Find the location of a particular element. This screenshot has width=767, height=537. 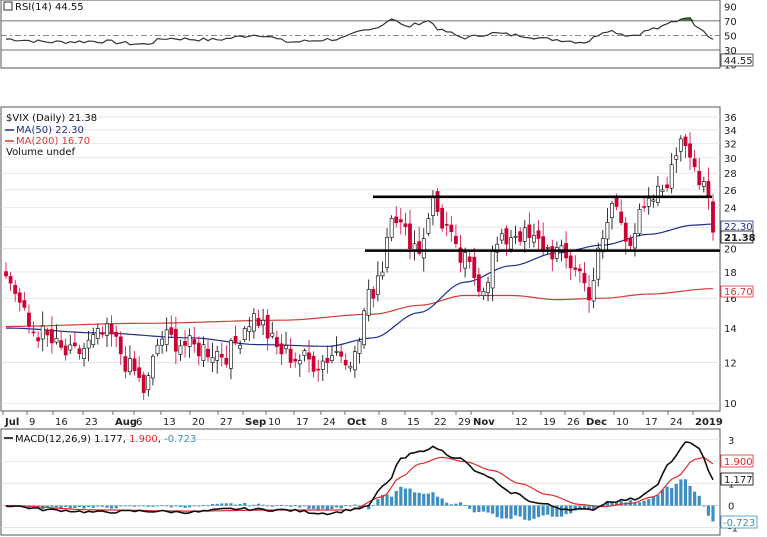

signal-badge-box is located at coordinates (737, 461).